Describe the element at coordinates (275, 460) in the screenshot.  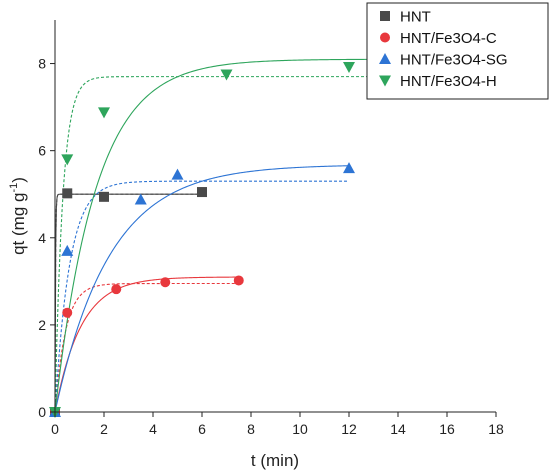
I see `x-axis-title: t (min)` at that location.